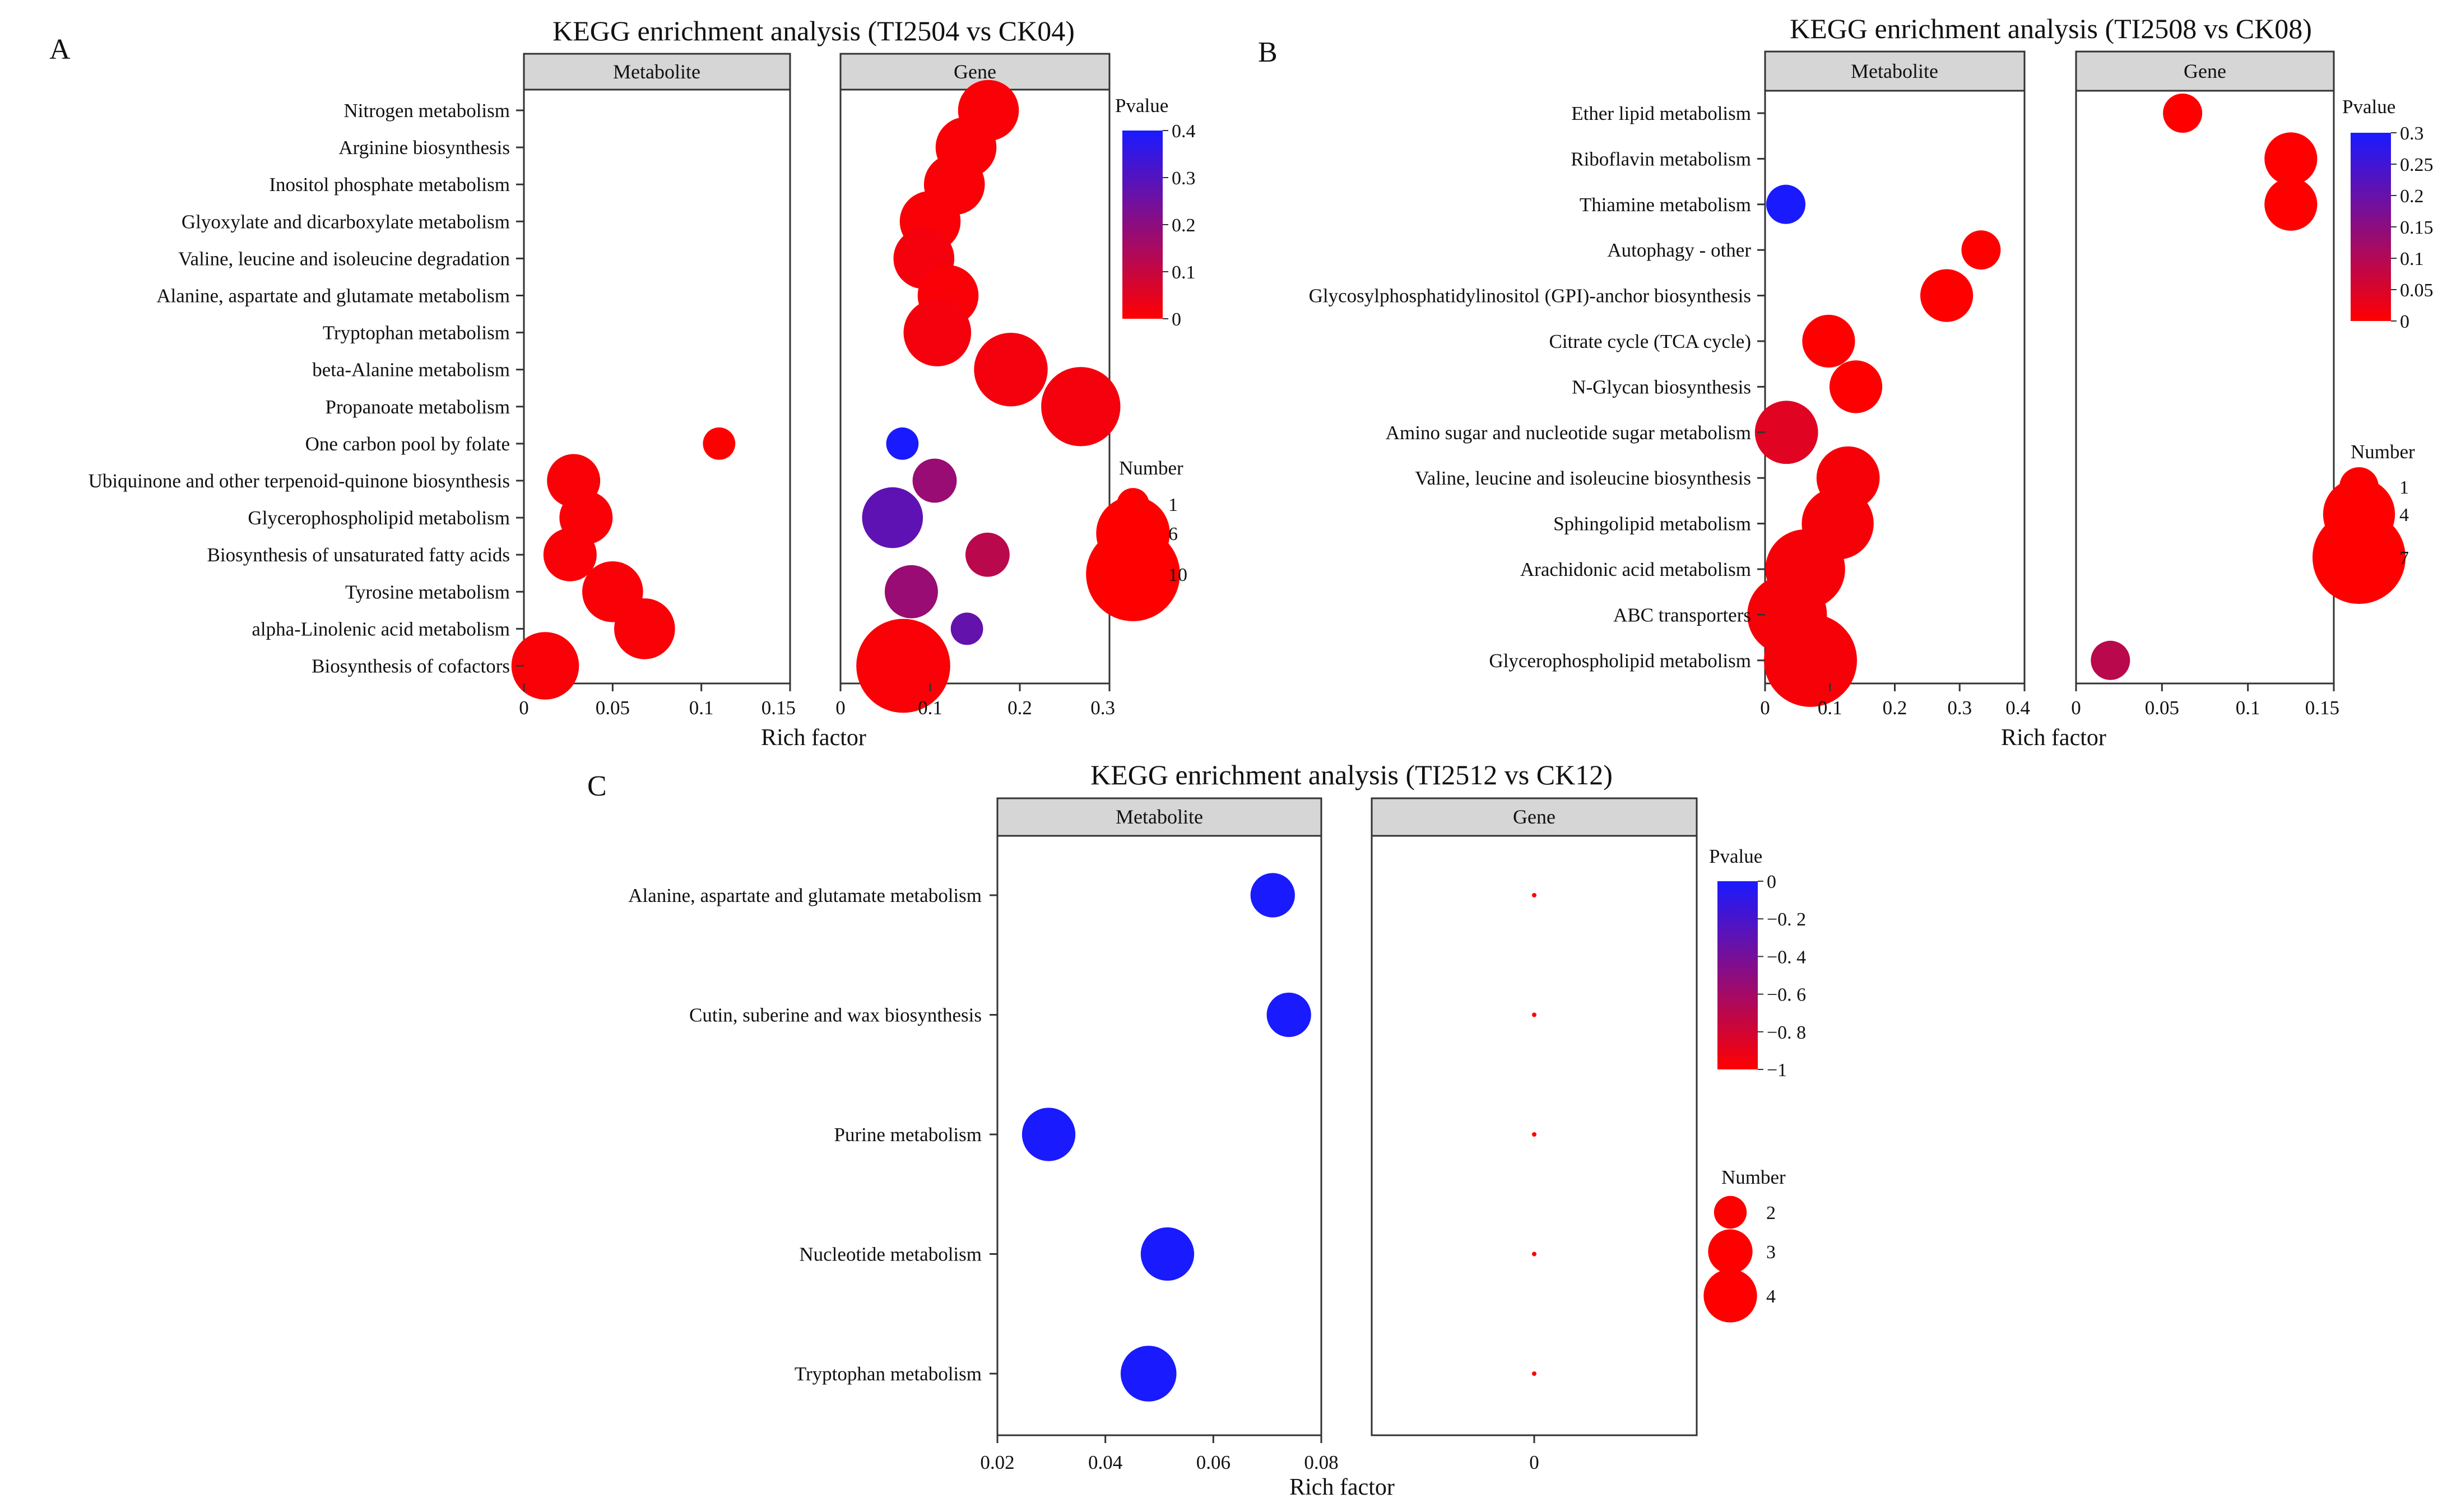 This screenshot has height=1512, width=2447. I want to click on size-legend-label: 3, so click(1771, 1252).